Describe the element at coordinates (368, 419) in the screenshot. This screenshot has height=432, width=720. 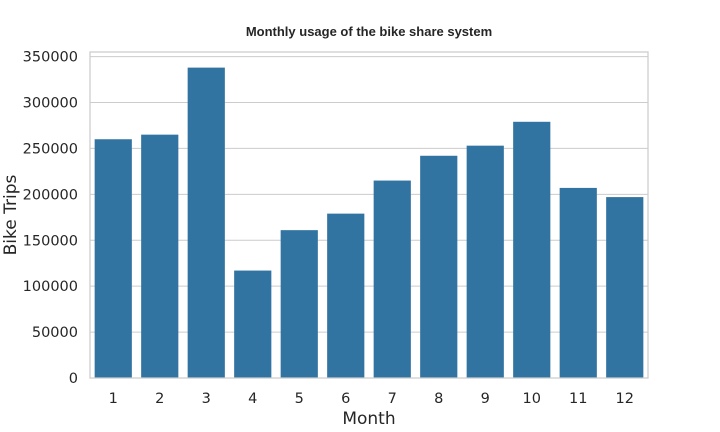
I see `x-axis-label: Month` at that location.